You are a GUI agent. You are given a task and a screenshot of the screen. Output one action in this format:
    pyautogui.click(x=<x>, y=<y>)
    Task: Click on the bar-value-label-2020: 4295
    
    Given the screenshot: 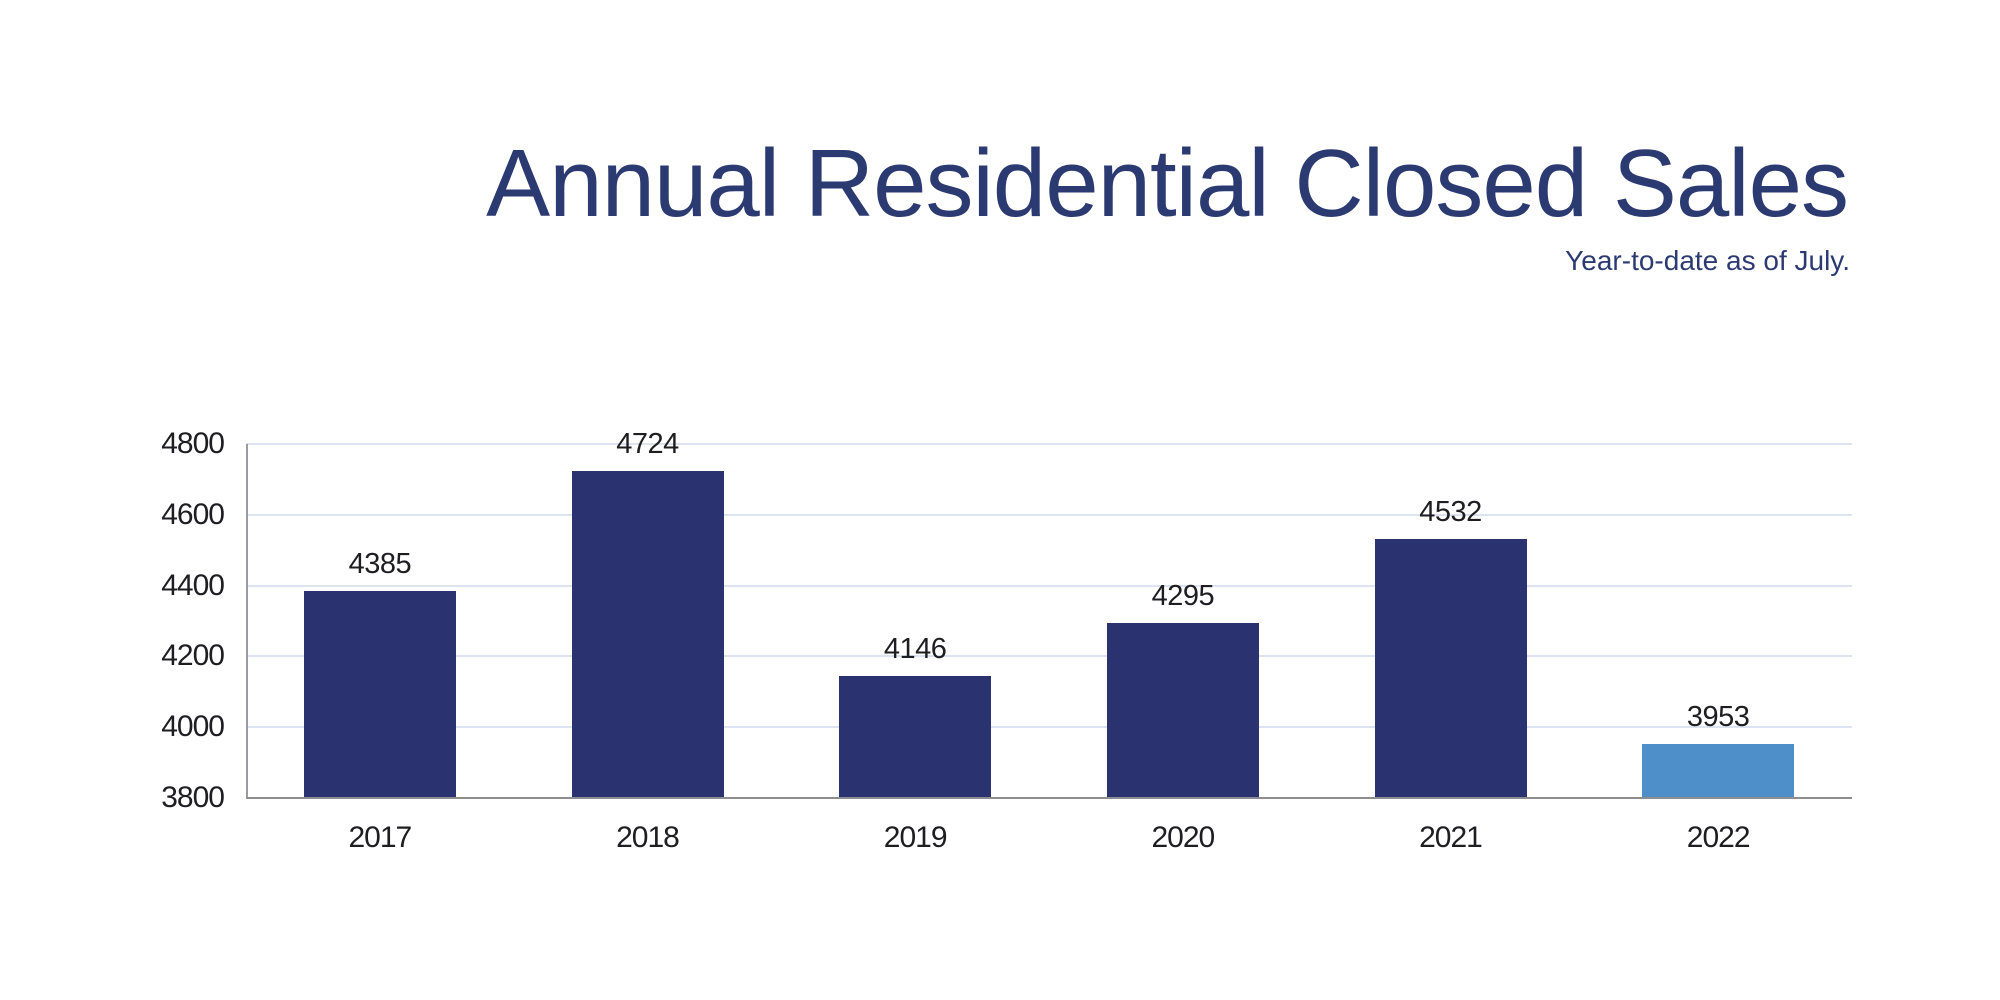 What is the action you would take?
    pyautogui.click(x=1183, y=595)
    